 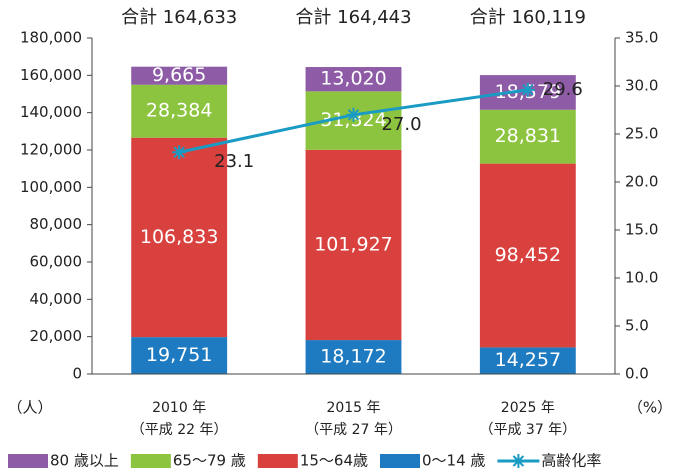 What do you see at coordinates (353, 408) in the screenshot?
I see `x-tick-label: 2015 年` at bounding box center [353, 408].